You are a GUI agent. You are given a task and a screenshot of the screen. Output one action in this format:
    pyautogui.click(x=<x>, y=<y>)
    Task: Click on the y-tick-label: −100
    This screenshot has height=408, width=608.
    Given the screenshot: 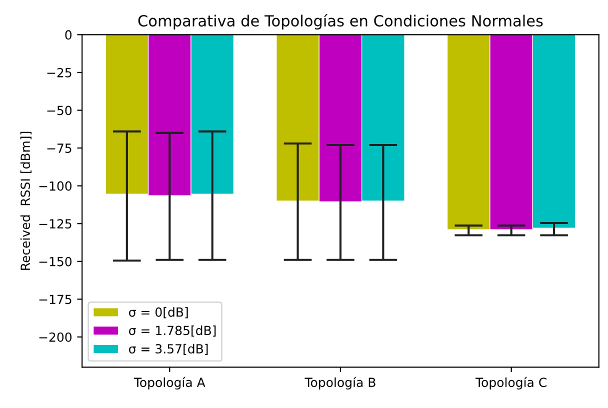 What is the action you would take?
    pyautogui.click(x=55, y=186)
    